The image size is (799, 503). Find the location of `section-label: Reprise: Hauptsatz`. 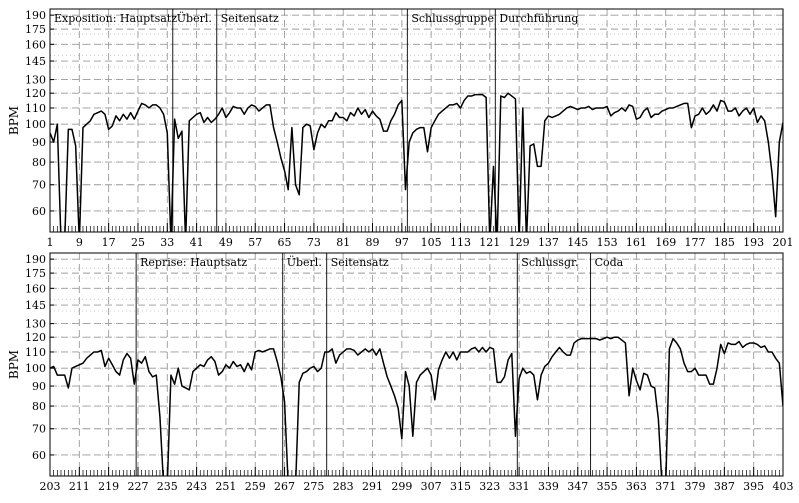

section-label: Reprise: Hauptsatz is located at coordinates (193, 262).